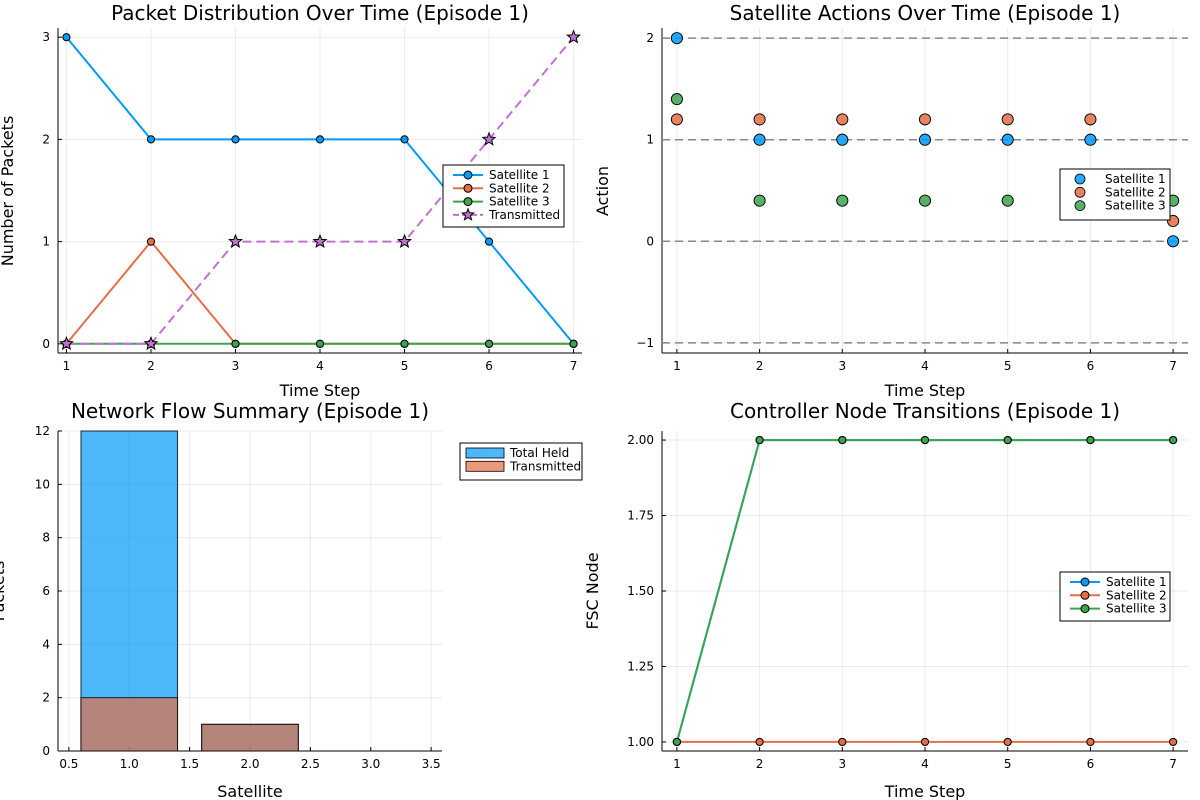 The width and height of the screenshot is (1200, 800). Describe the element at coordinates (640, 742) in the screenshot. I see `y-tick-label: 1.00` at that location.